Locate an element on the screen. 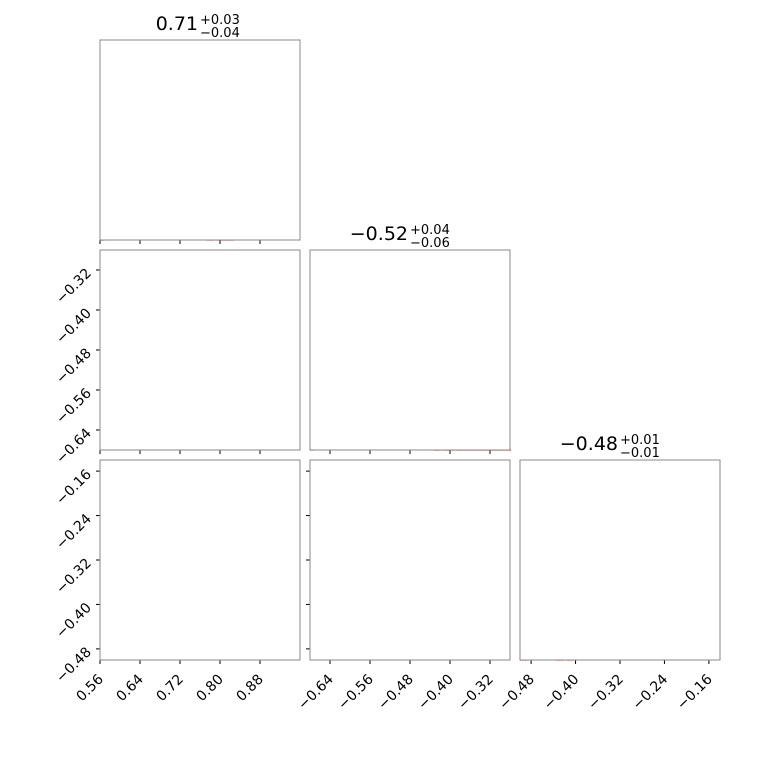 The image size is (760, 760). y-tick-label-2: −0.32 is located at coordinates (74, 577).